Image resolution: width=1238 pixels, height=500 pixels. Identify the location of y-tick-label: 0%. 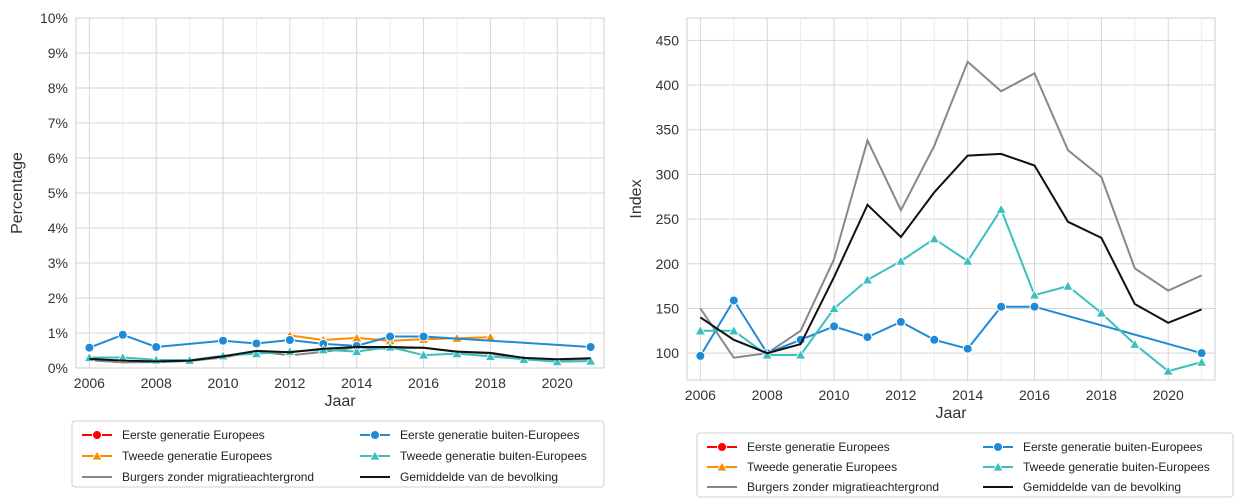
(58, 368).